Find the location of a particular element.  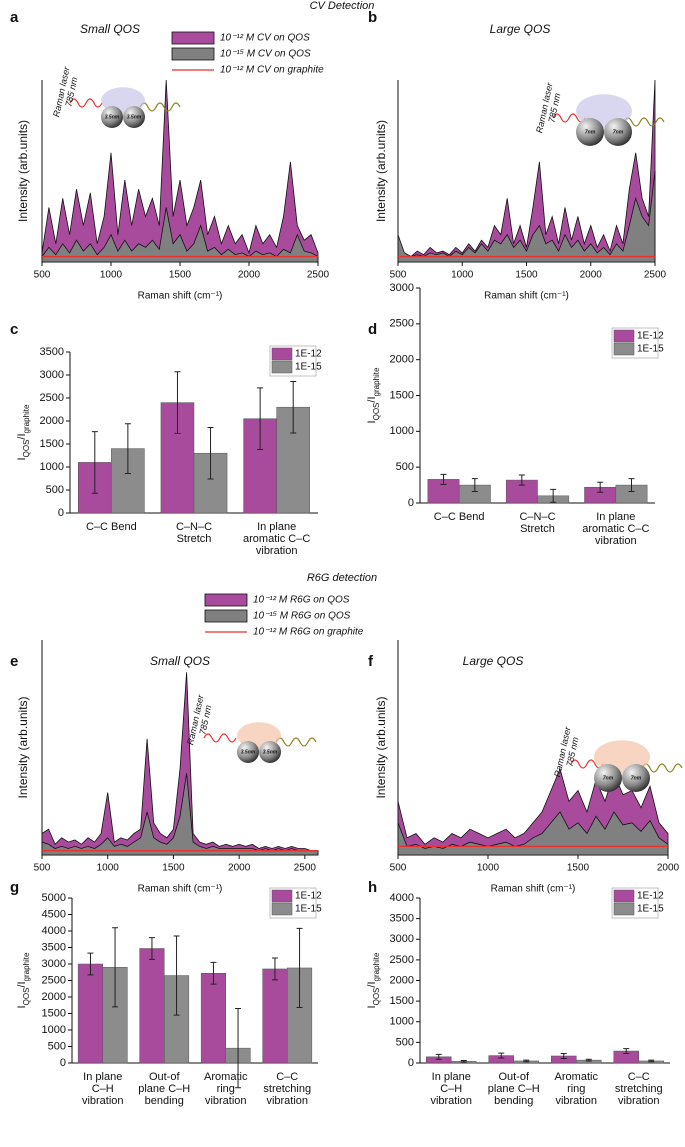

x-tick-label-line: vibration is located at coordinates (451, 1101).